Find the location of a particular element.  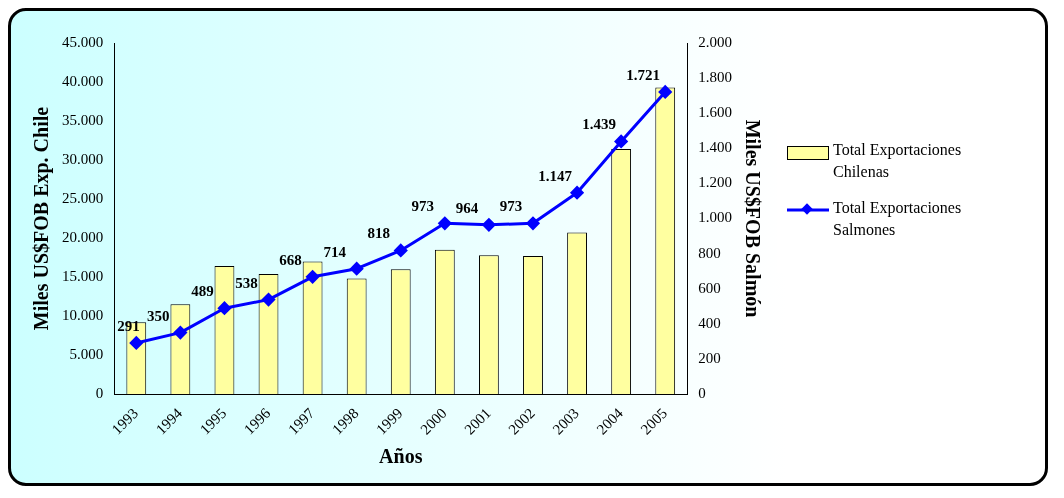

y-tick-label: 15.000 is located at coordinates (83, 275).